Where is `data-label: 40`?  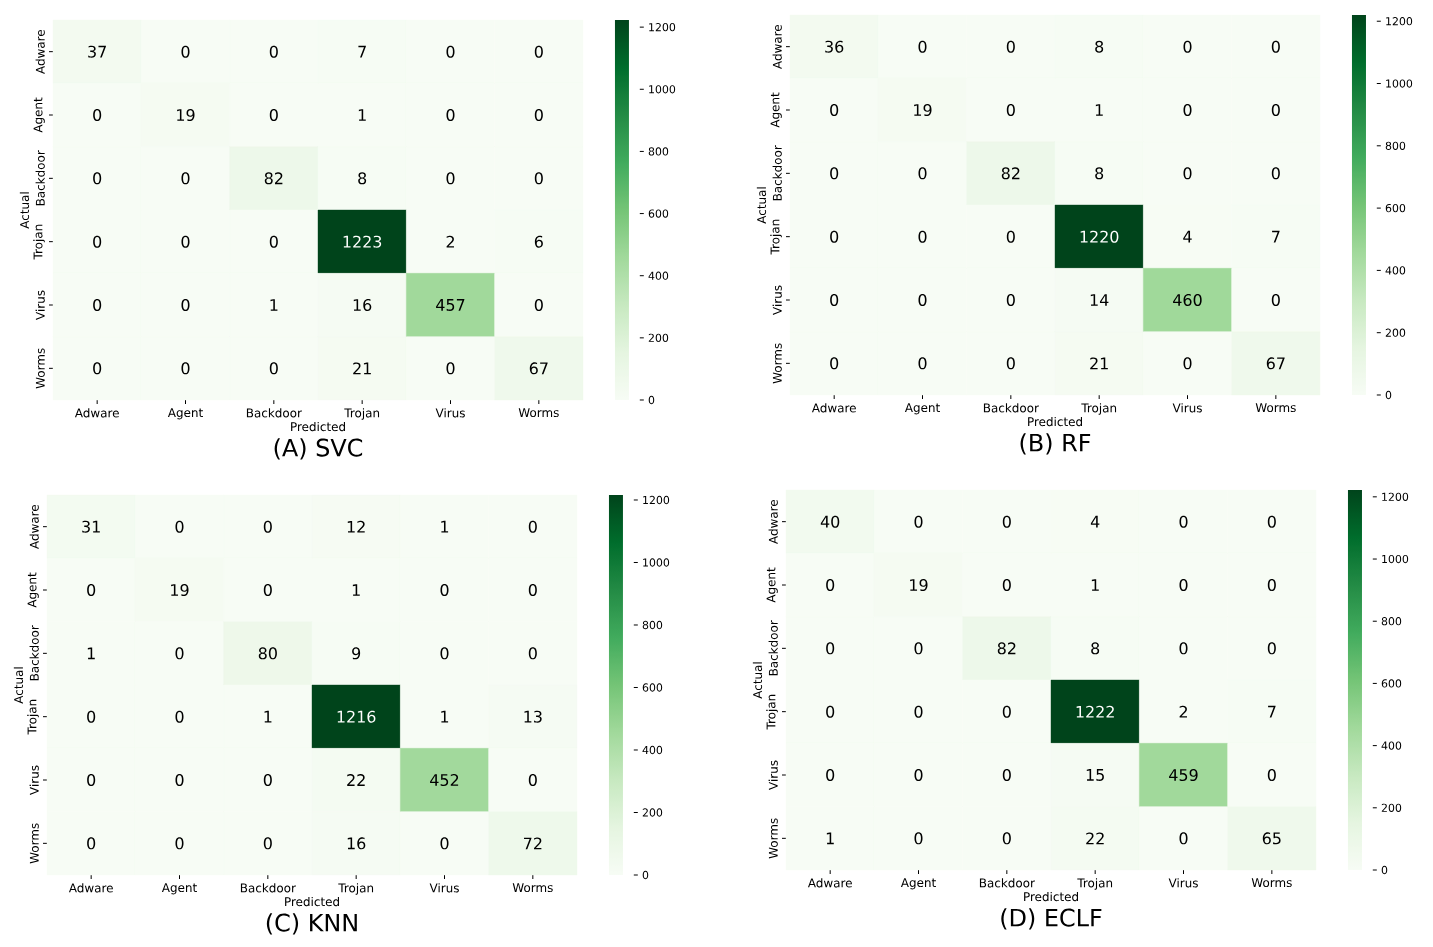 data-label: 40 is located at coordinates (830, 521).